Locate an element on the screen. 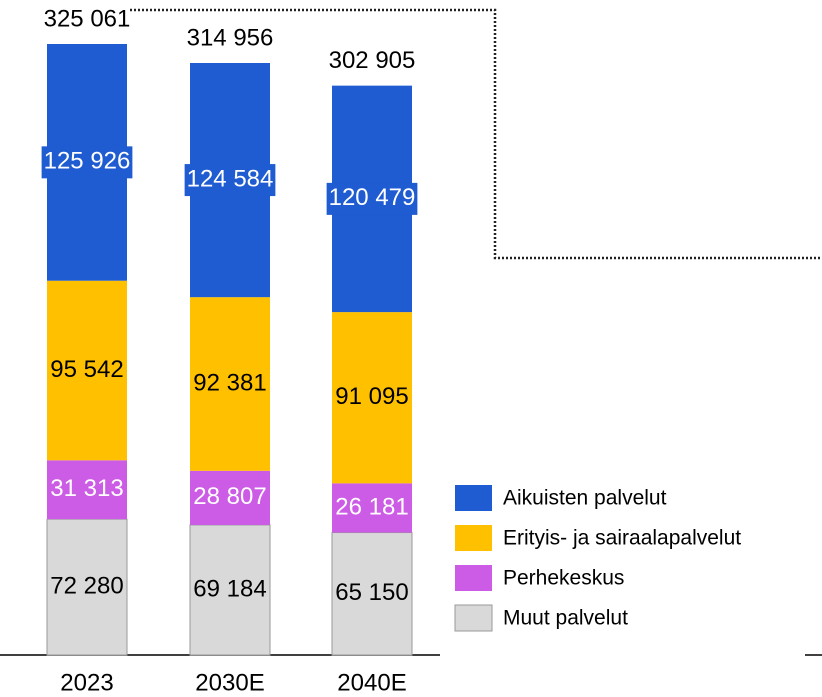  value-label: 28 807 is located at coordinates (230, 497).